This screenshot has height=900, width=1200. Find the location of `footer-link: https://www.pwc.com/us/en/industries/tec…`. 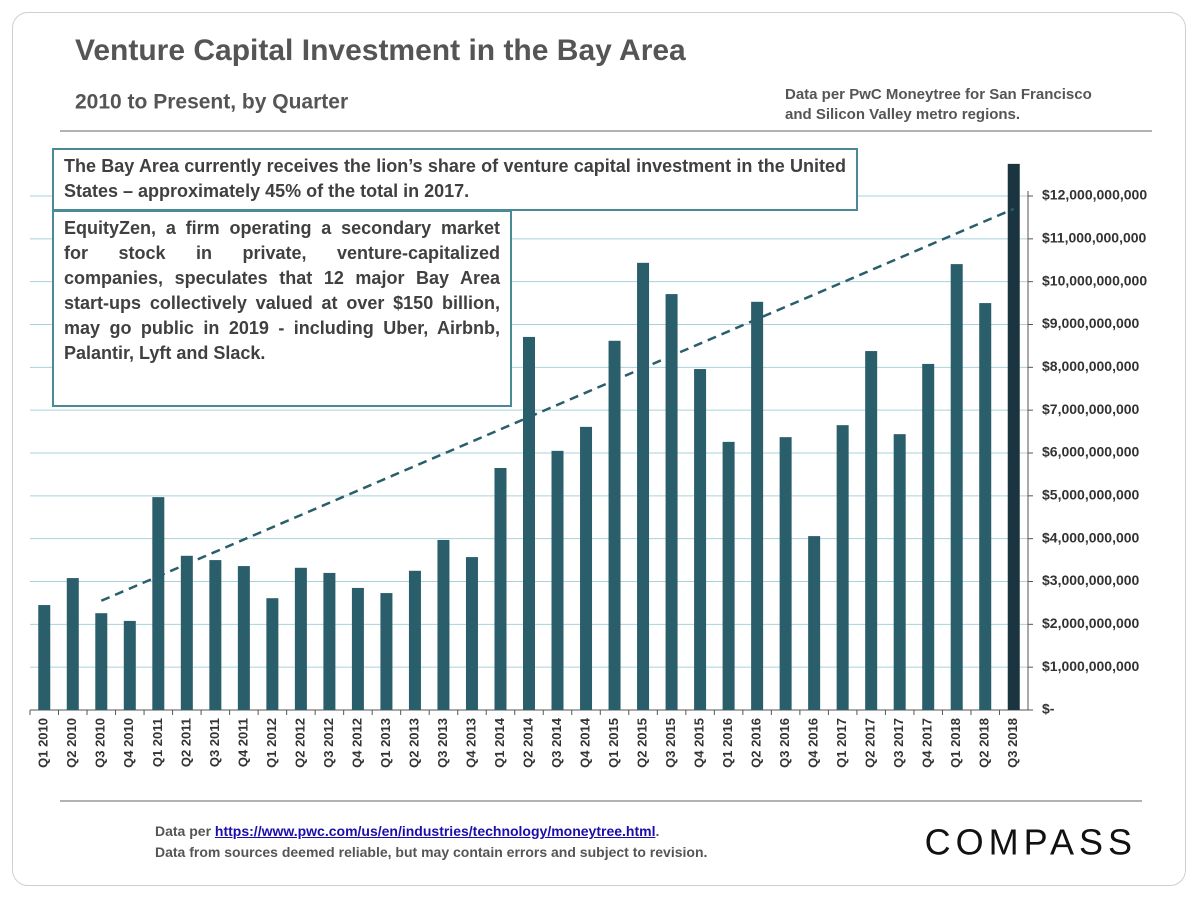

footer-link: https://www.pwc.com/us/en/industries/tec… is located at coordinates (435, 831).